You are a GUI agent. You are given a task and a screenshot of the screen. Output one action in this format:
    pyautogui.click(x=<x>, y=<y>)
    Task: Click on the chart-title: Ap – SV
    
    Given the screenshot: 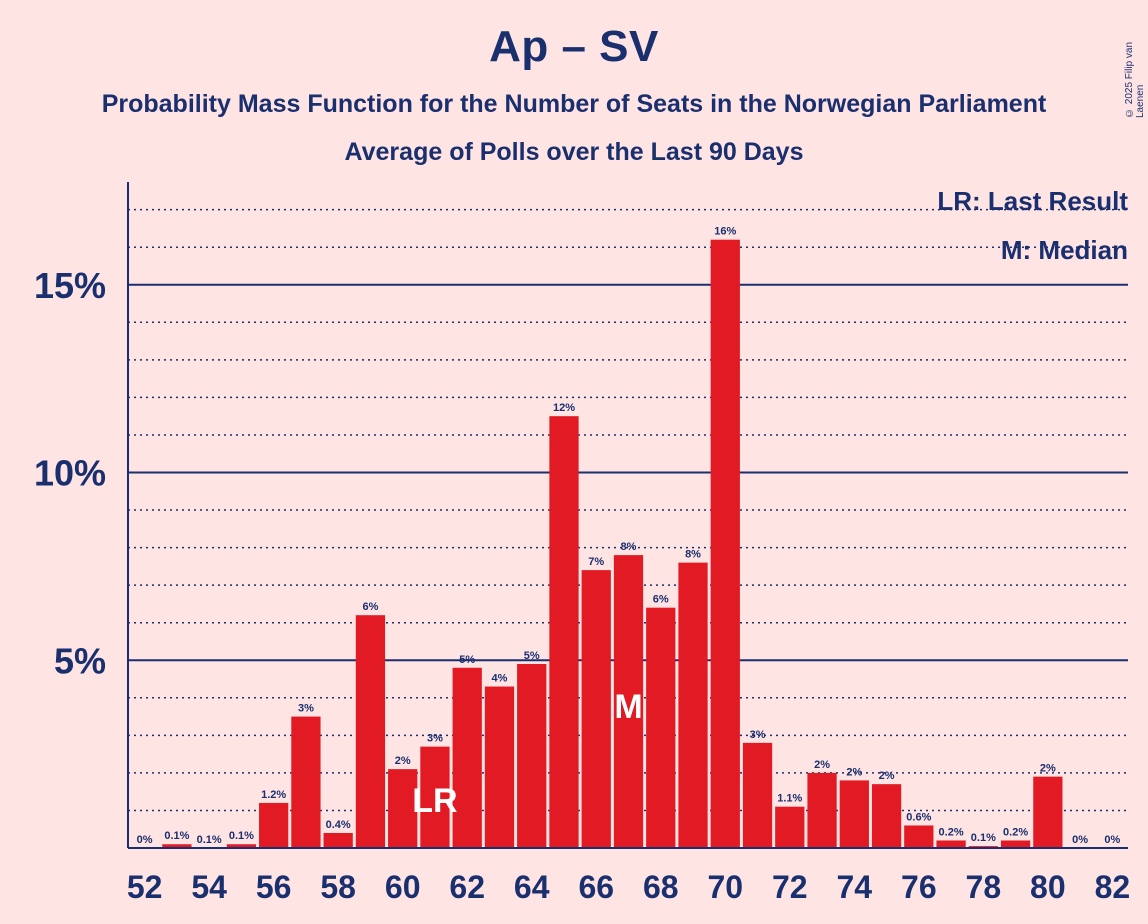 What is the action you would take?
    pyautogui.click(x=574, y=46)
    